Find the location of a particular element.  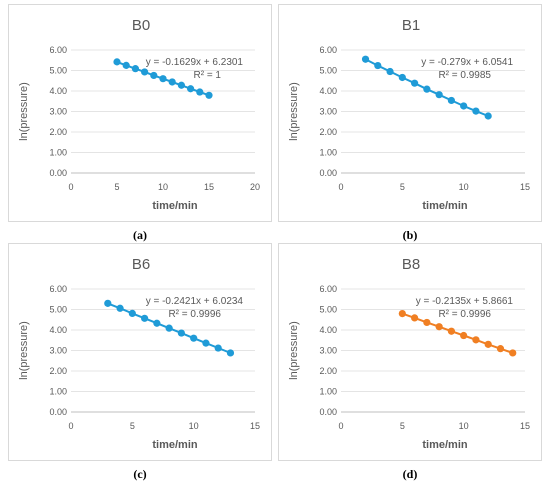

trendline-equation: y = -0.279x + 6.0541 is located at coordinates (467, 62).